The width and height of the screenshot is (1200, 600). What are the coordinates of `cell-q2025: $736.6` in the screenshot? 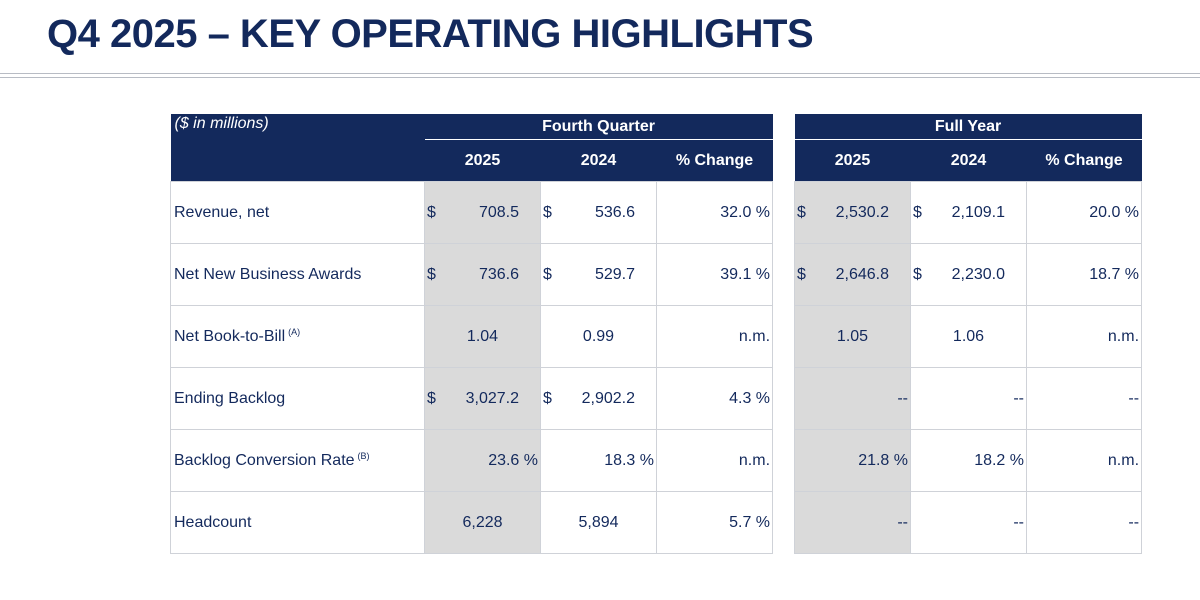 It's located at (482, 274).